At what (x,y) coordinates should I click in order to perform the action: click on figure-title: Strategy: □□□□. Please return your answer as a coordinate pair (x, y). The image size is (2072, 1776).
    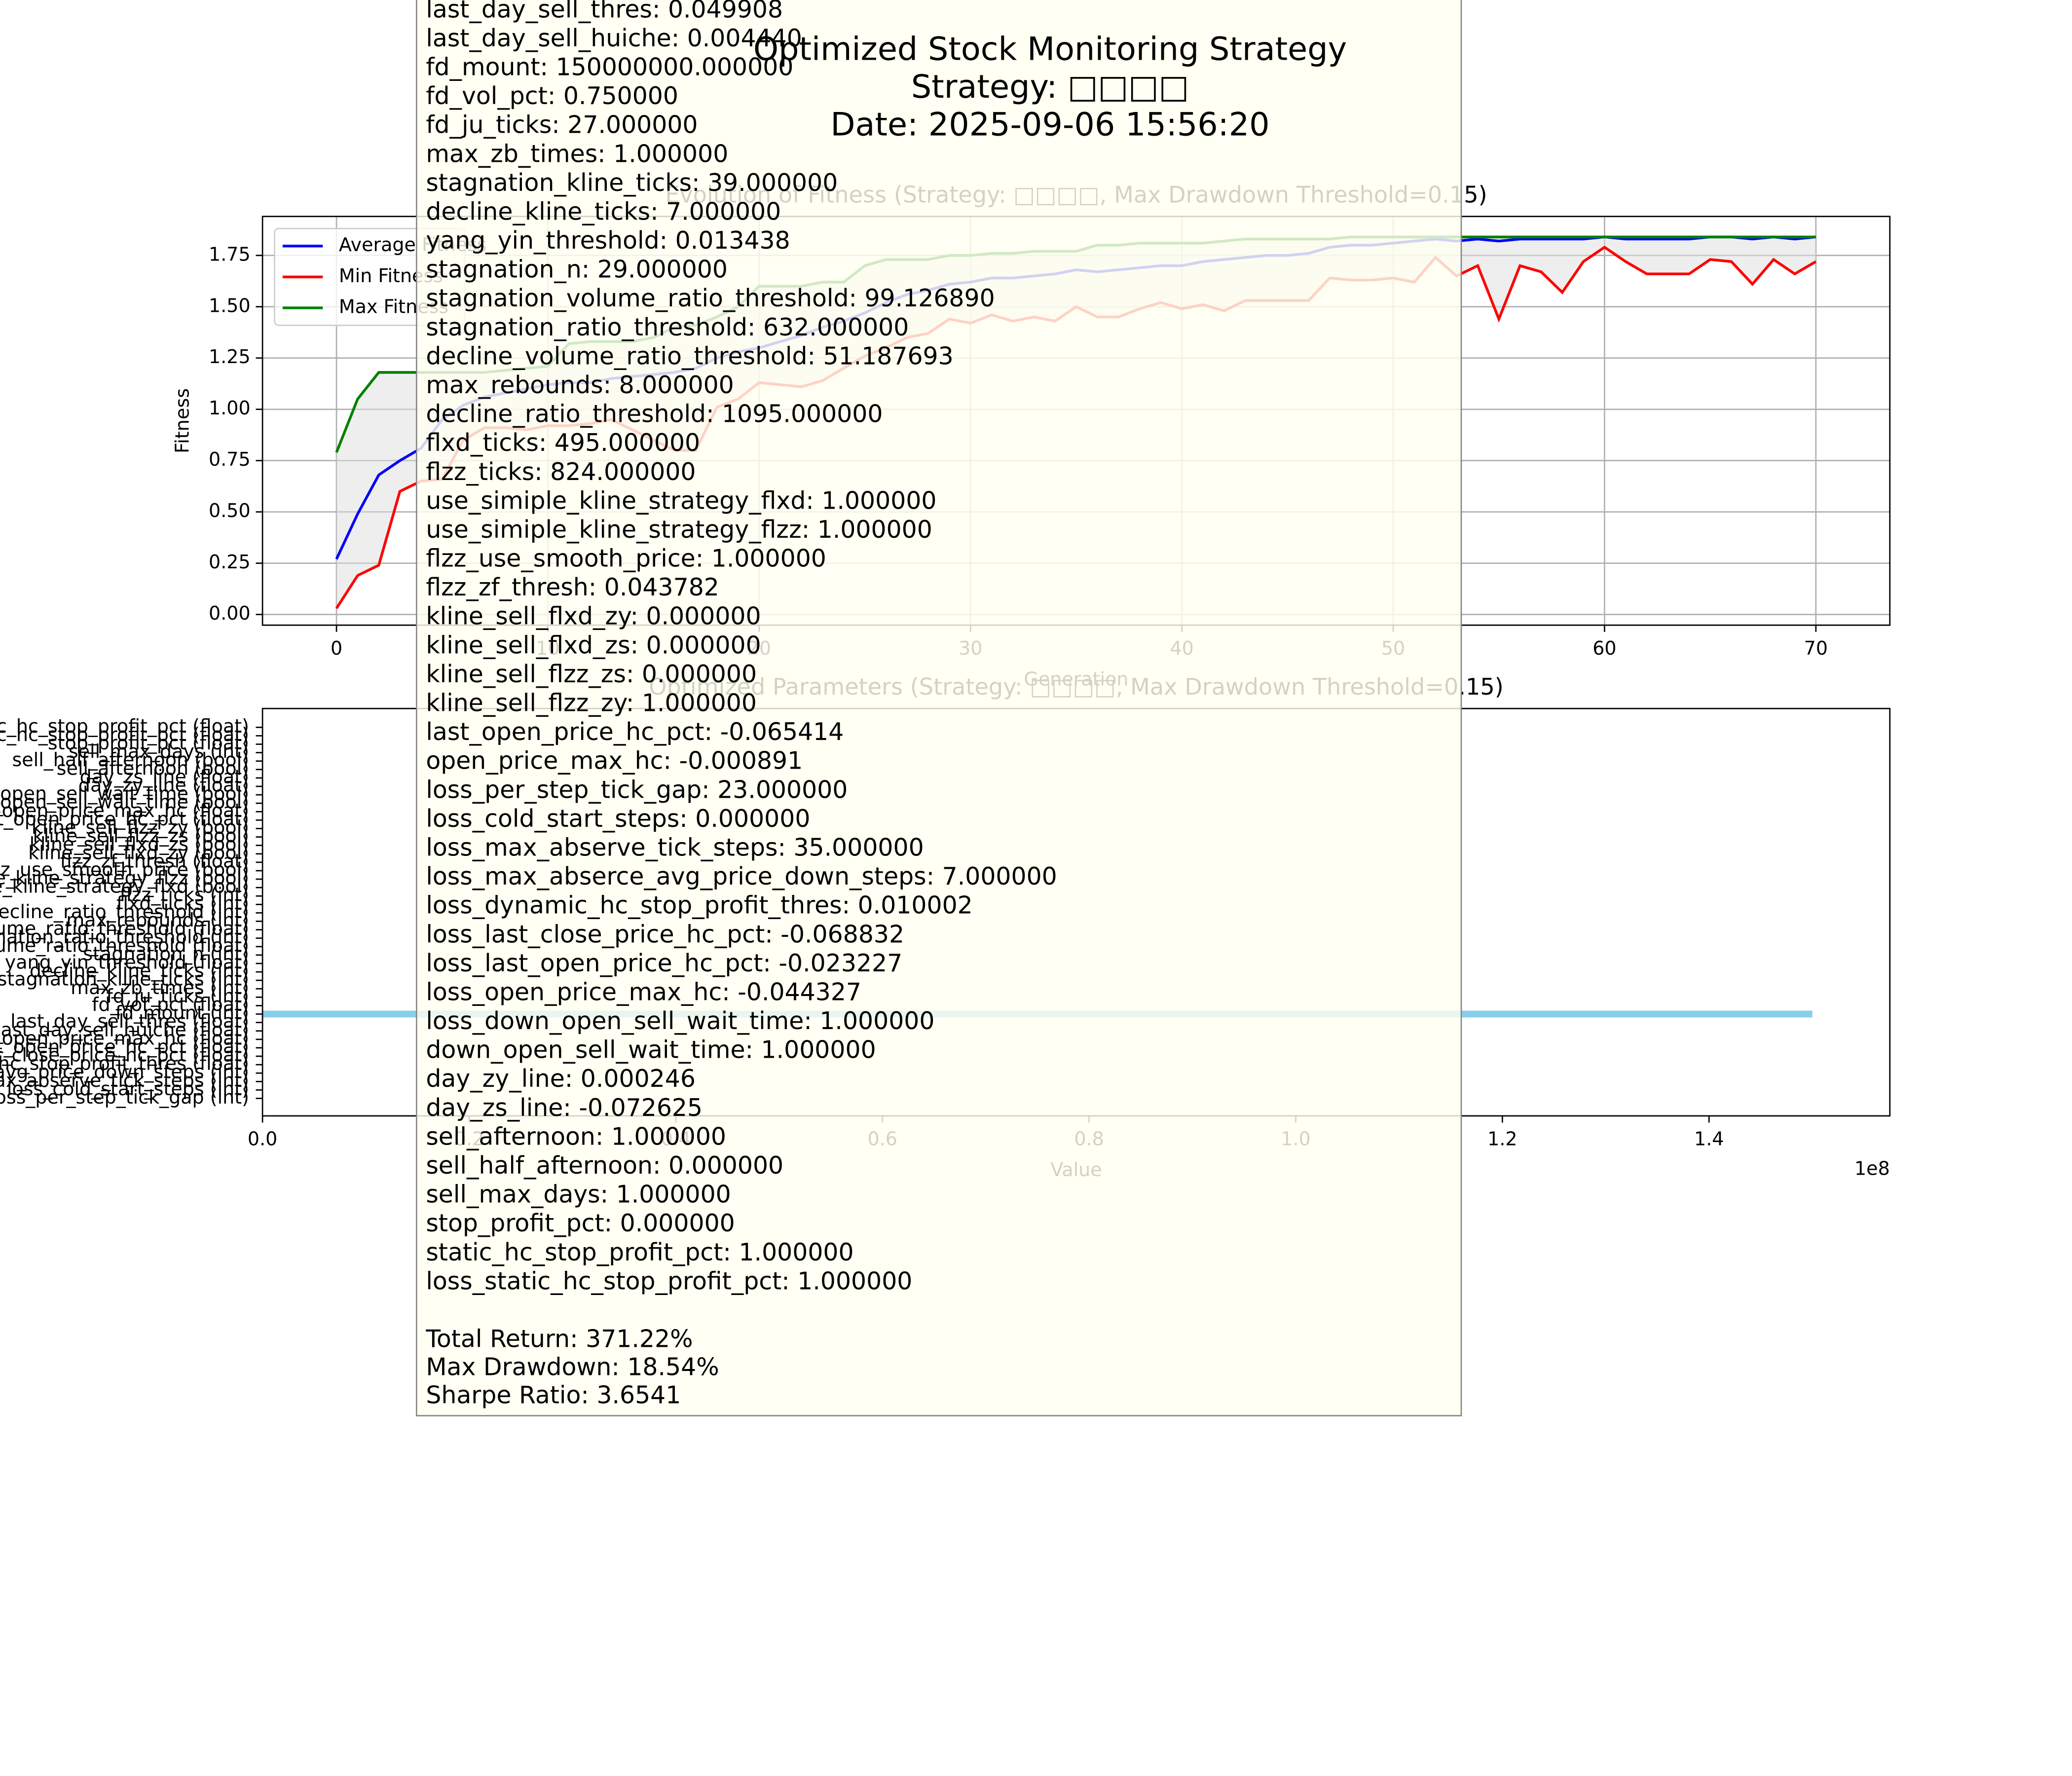
    Looking at the image, I should click on (1050, 87).